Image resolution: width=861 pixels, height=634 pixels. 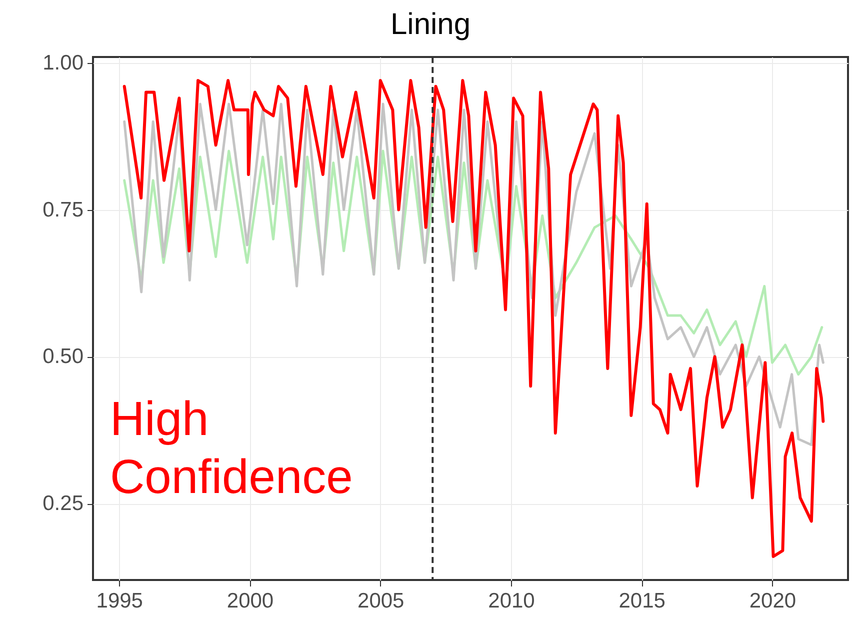 I want to click on x-tick-label: 2020, so click(x=772, y=601).